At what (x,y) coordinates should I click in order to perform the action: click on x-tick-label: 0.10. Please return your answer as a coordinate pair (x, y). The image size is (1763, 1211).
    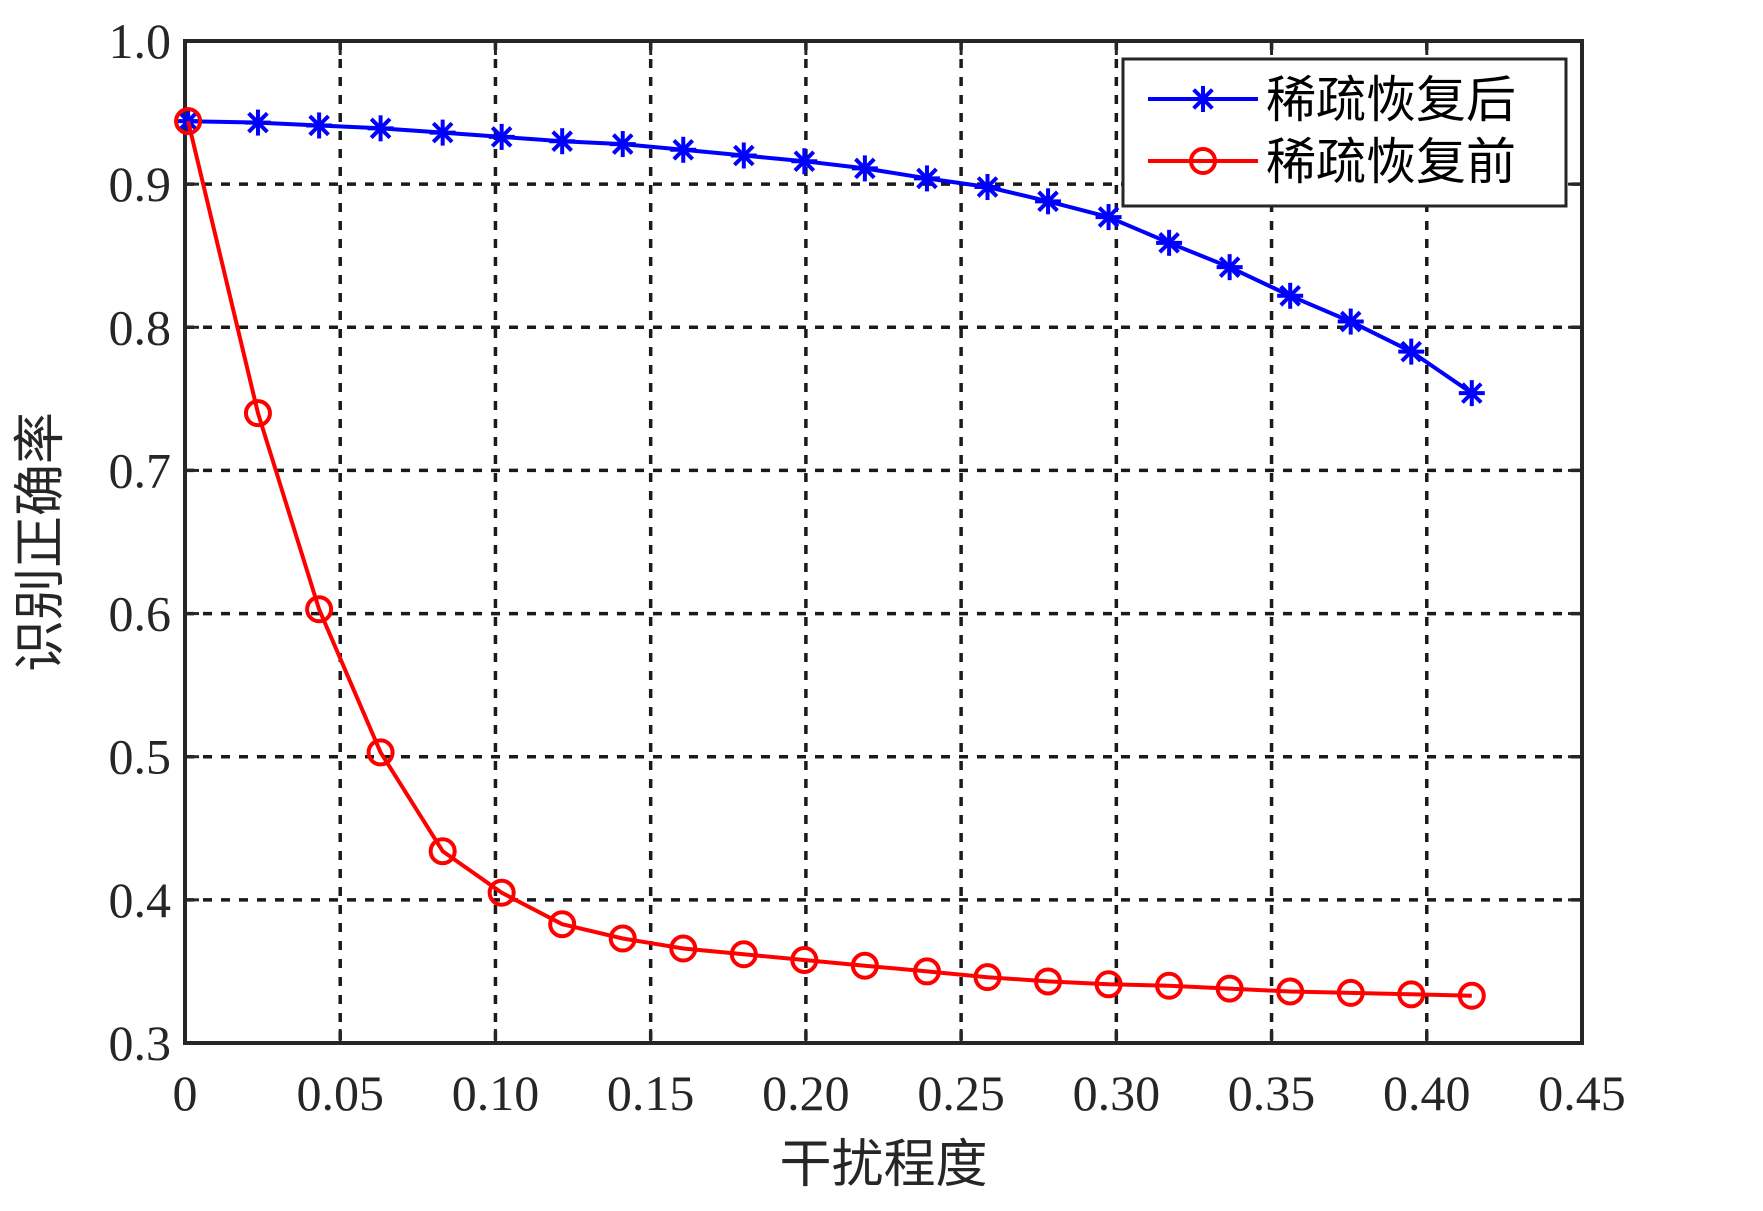
    Looking at the image, I should click on (496, 1093).